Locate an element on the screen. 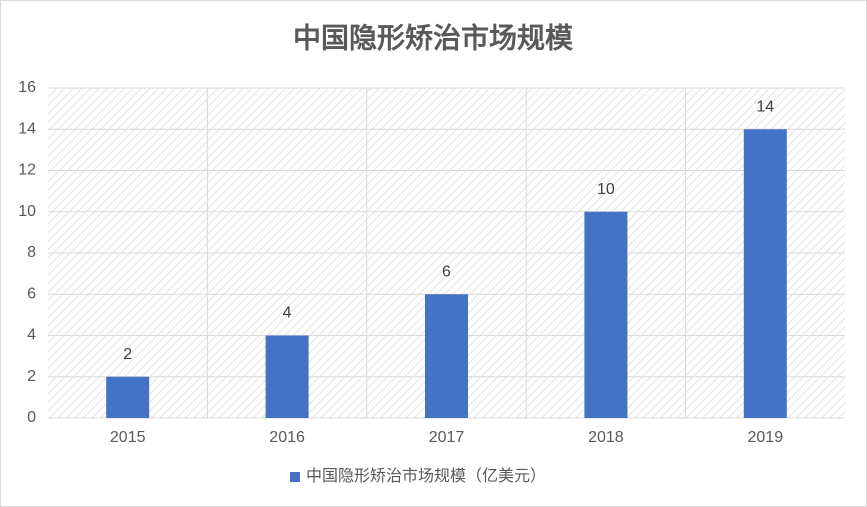 The height and width of the screenshot is (507, 867). data-label: 6 is located at coordinates (446, 271).